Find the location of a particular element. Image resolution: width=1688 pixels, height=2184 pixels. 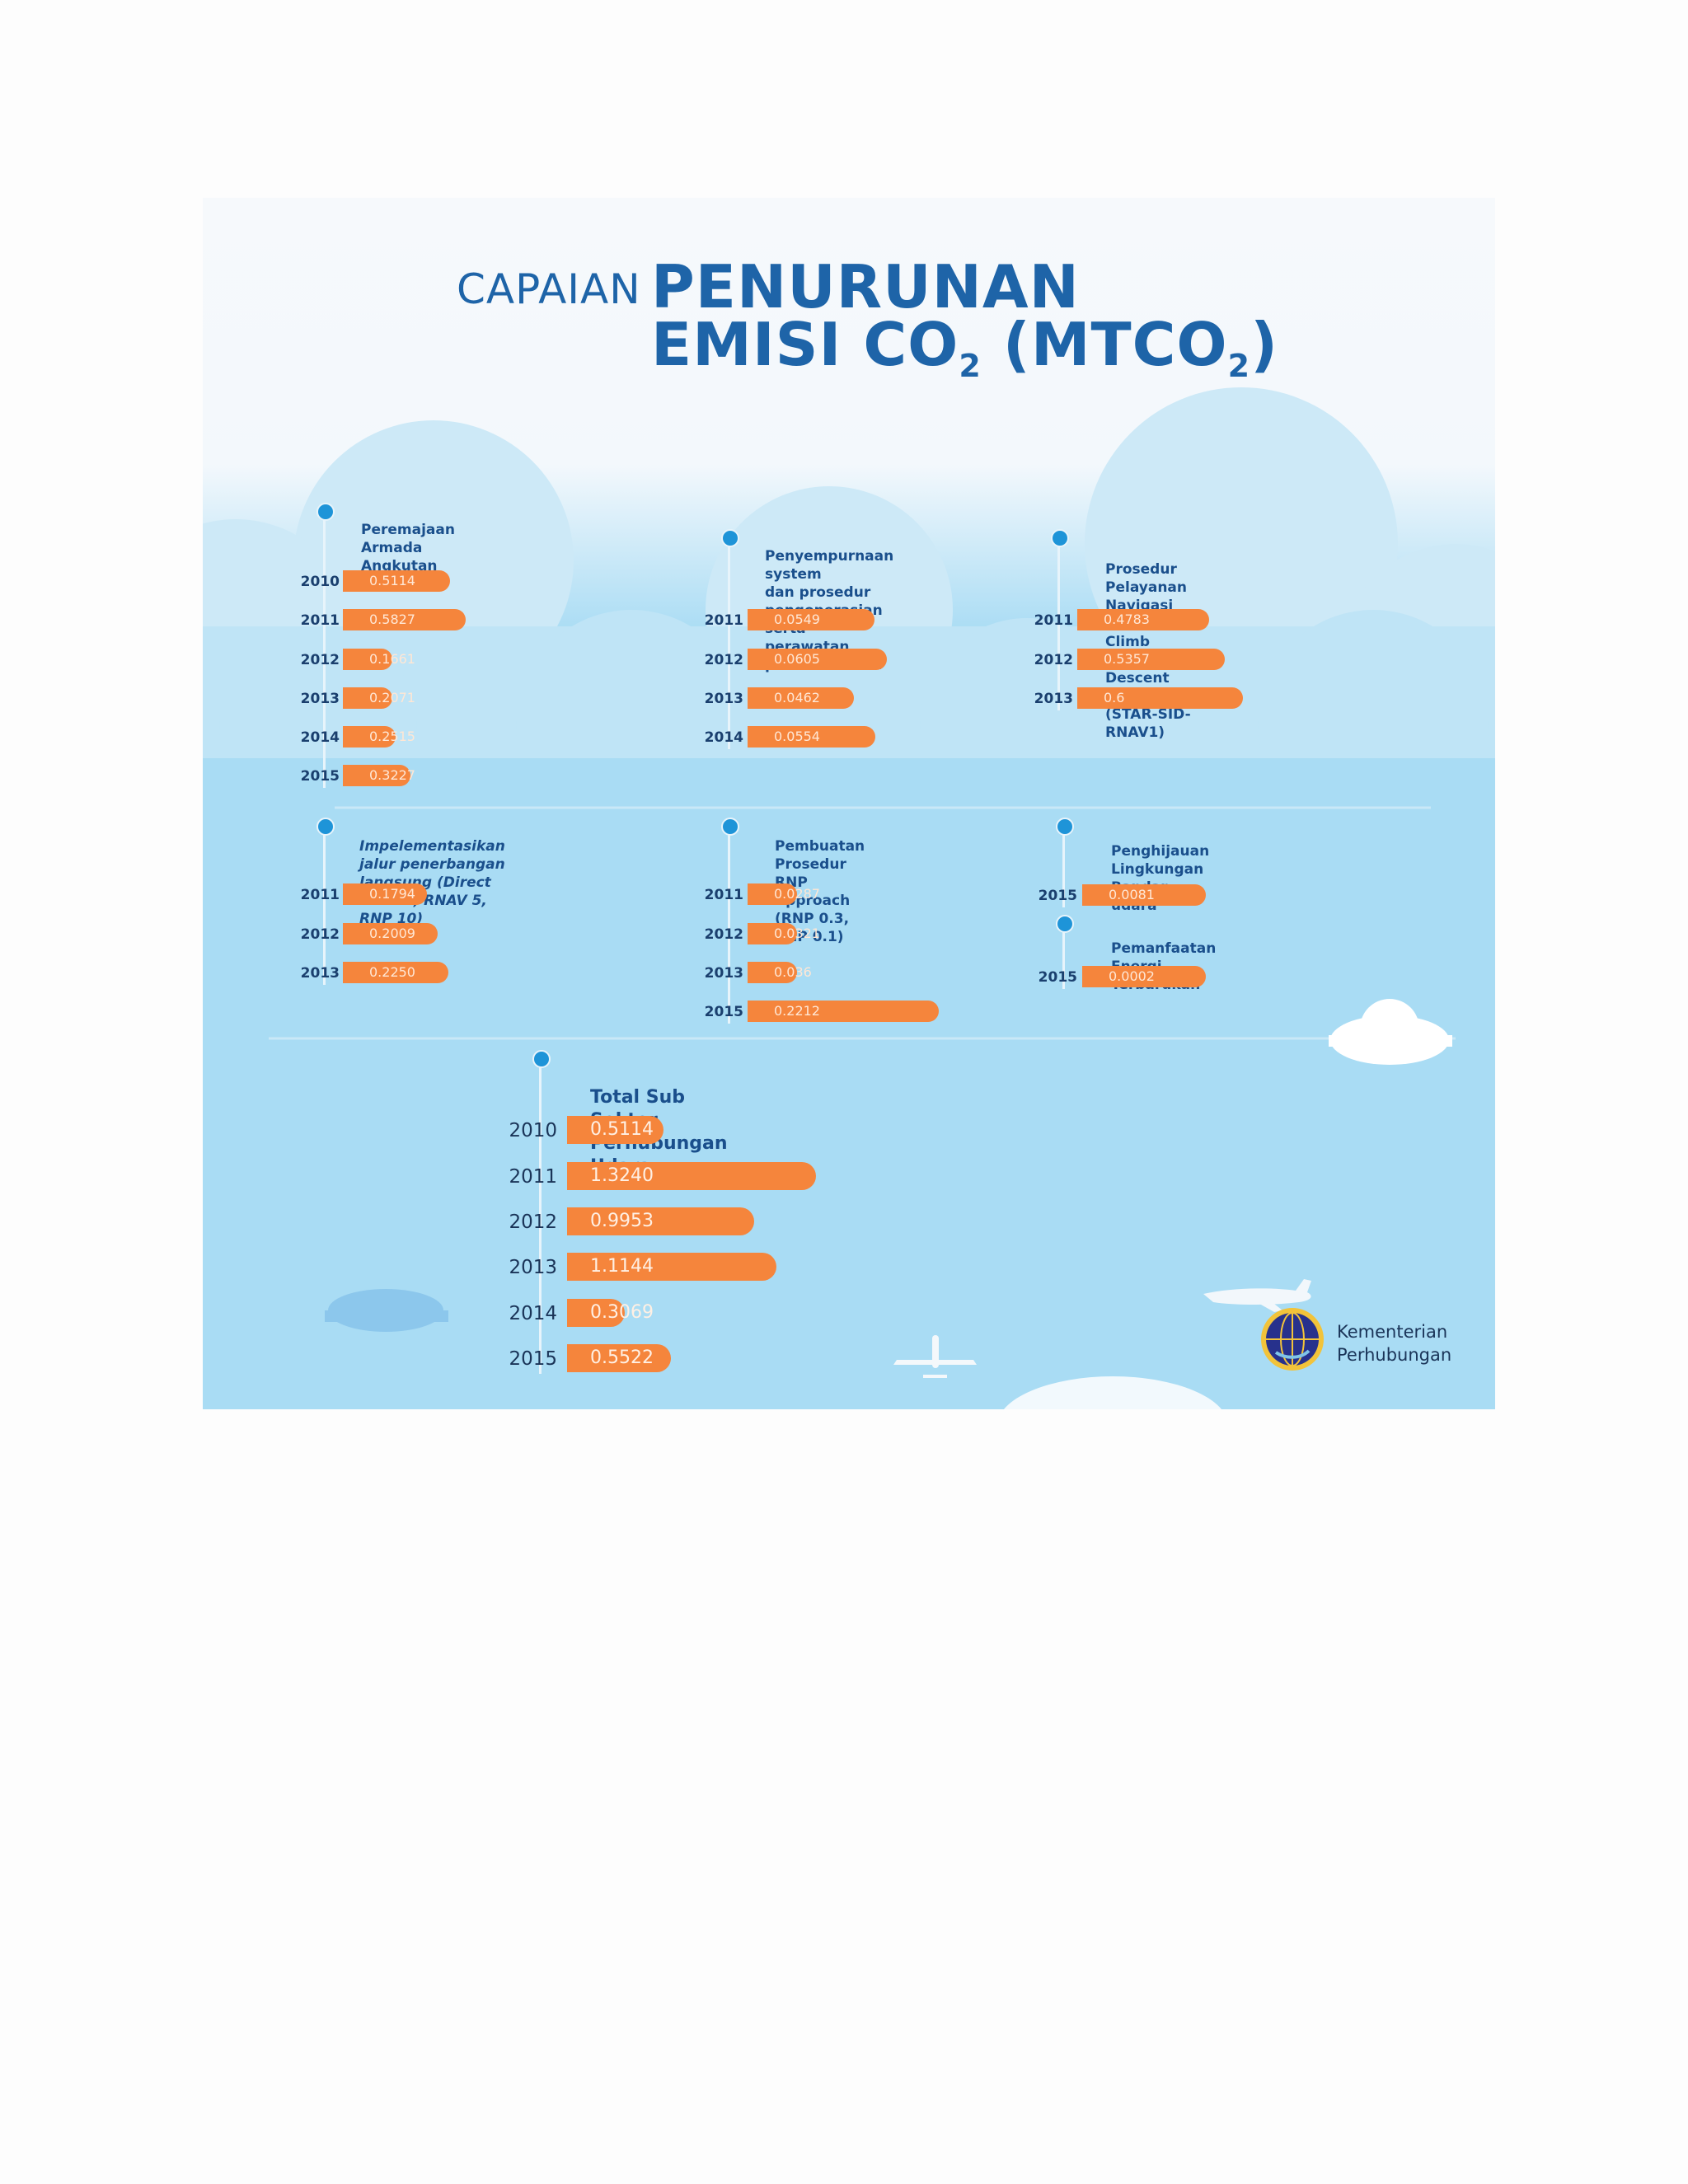

bar-value-label: 1.3240 is located at coordinates (622, 1175).